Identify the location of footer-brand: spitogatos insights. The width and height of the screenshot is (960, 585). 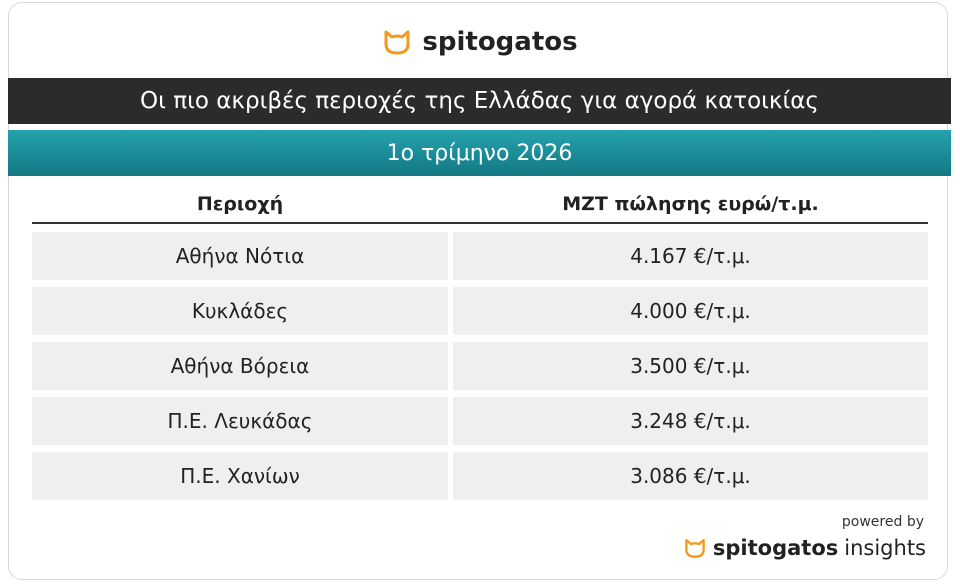
(804, 548).